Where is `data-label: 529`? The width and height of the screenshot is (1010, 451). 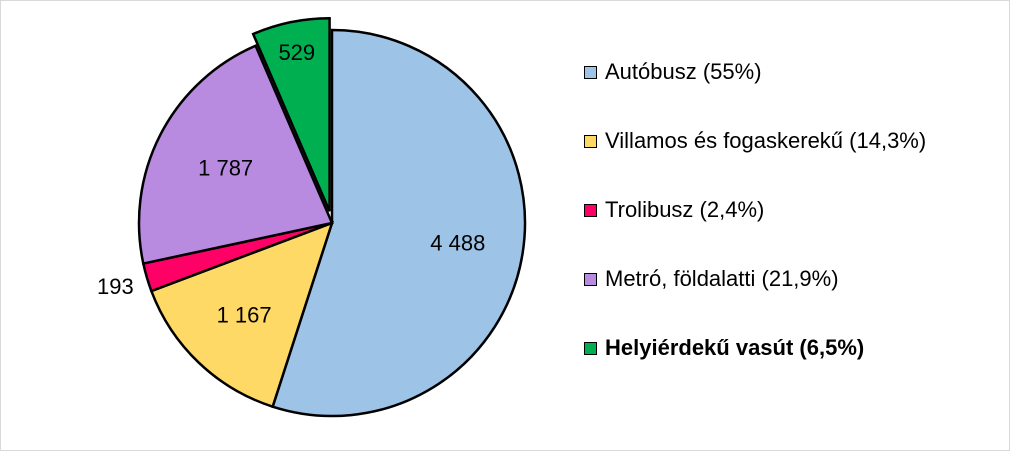
data-label: 529 is located at coordinates (296, 52).